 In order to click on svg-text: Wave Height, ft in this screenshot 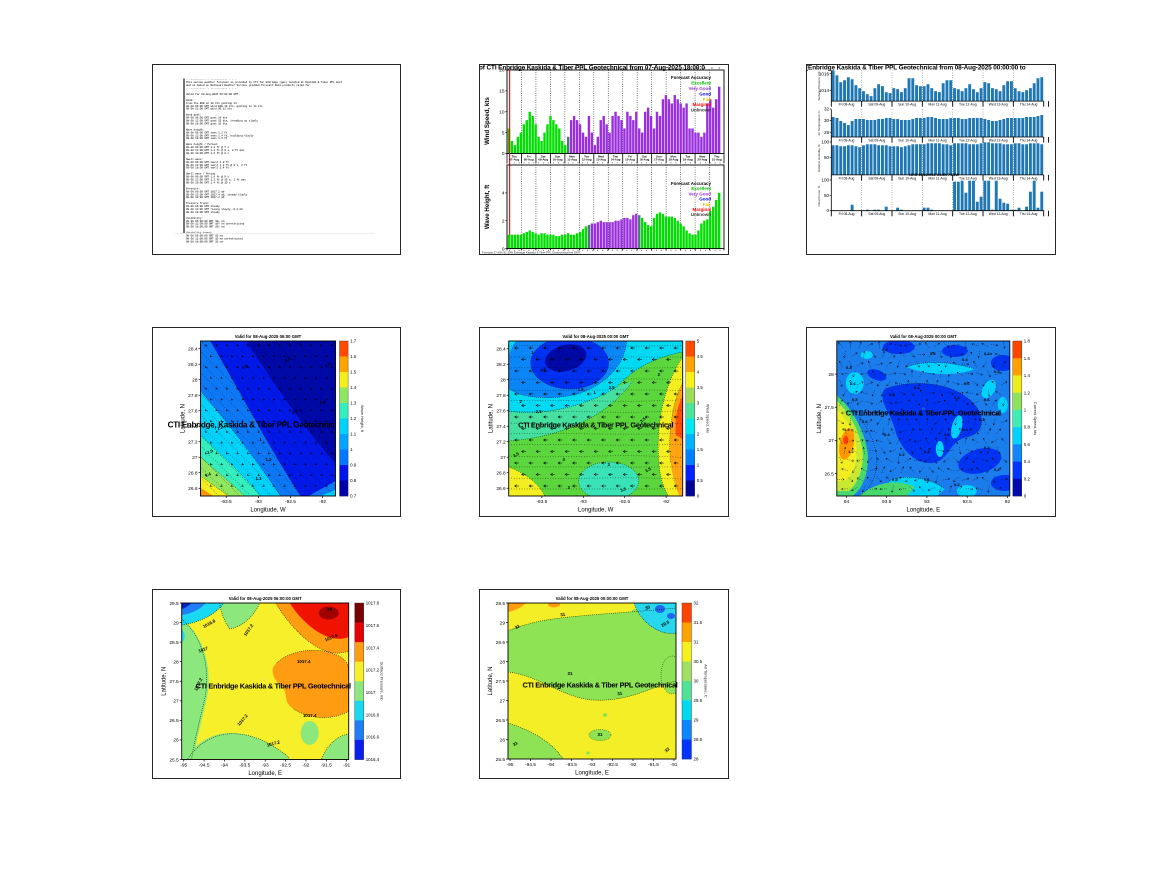, I will do `click(362, 419)`.